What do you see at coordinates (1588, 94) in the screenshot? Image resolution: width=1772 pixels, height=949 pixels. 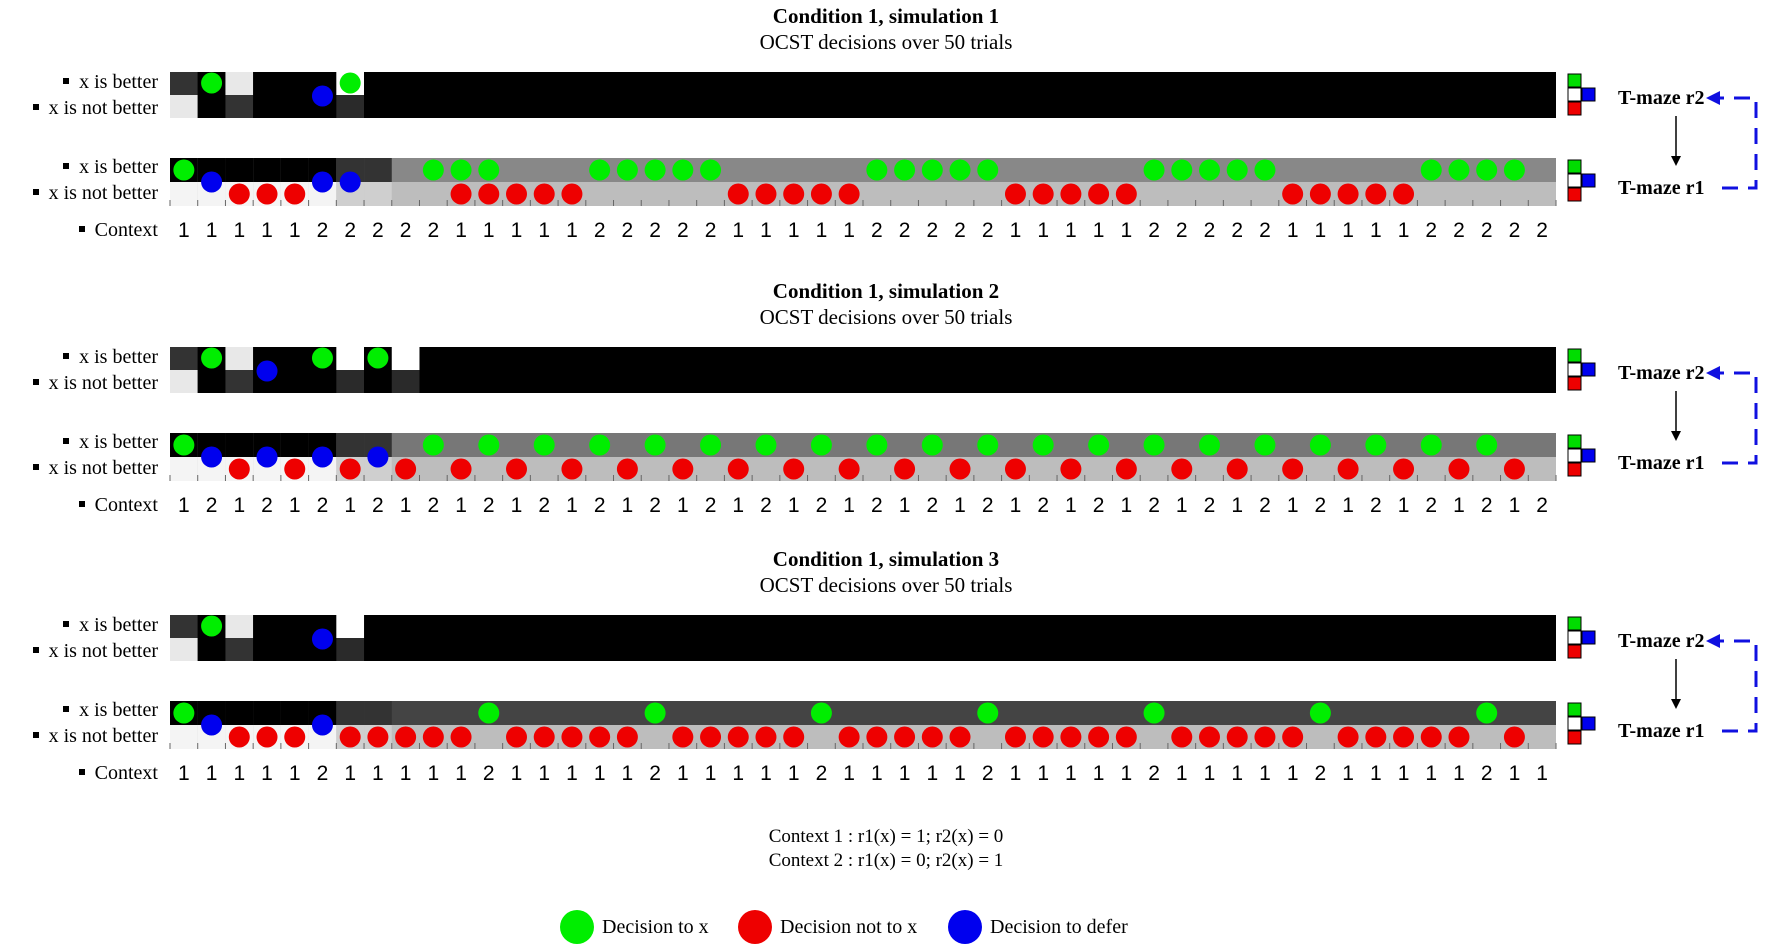 I see `state-blue-icon` at bounding box center [1588, 94].